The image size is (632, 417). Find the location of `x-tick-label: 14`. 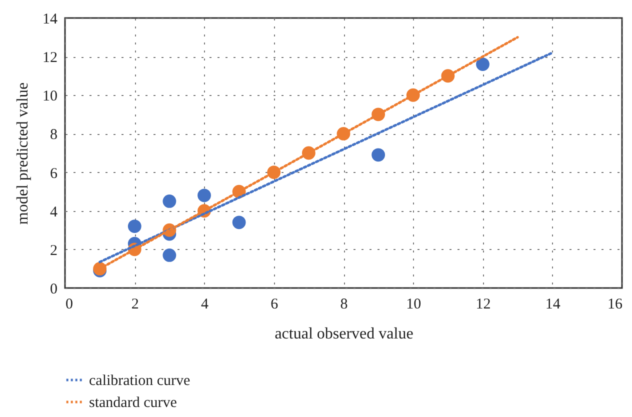

x-tick-label: 14 is located at coordinates (553, 304).